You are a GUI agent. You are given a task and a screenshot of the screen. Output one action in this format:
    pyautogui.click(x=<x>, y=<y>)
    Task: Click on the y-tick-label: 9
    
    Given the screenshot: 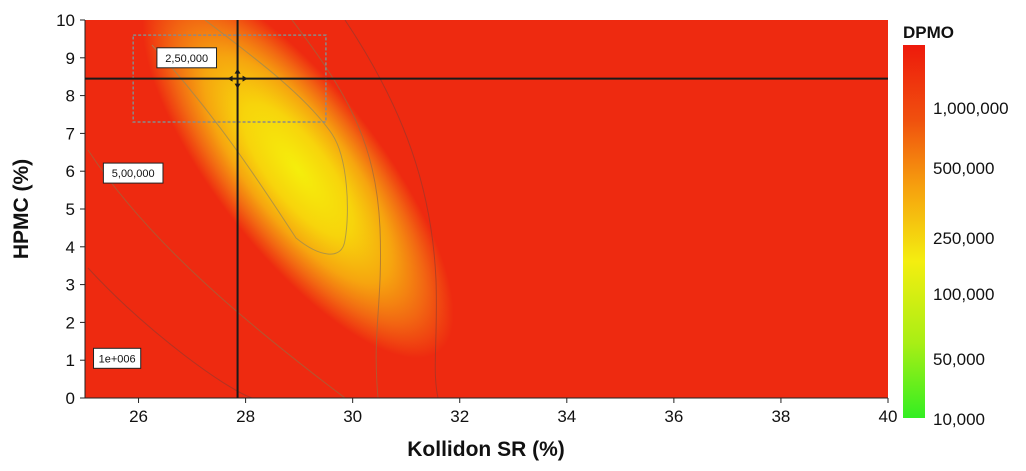 What is the action you would take?
    pyautogui.click(x=70, y=58)
    